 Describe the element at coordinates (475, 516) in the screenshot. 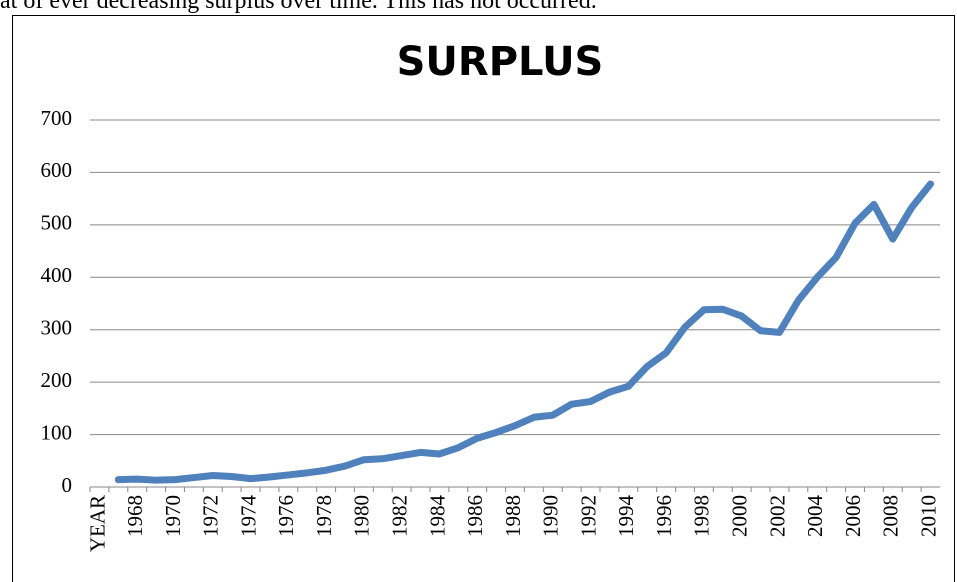

I see `x-tick-label: 1986` at that location.